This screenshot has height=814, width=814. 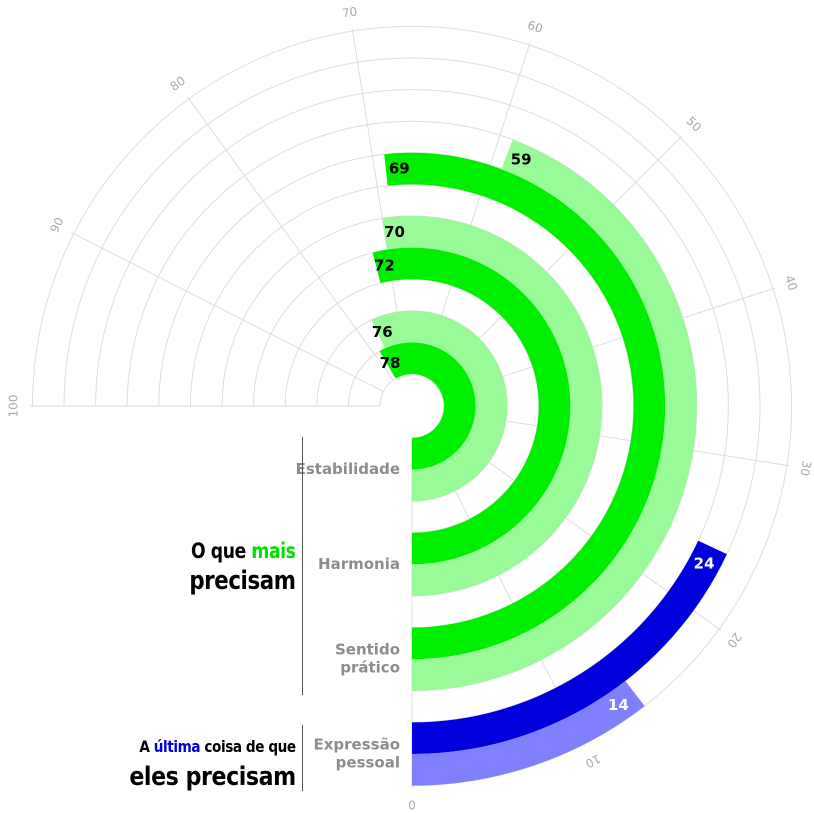 What do you see at coordinates (693, 124) in the screenshot?
I see `axis-tick-label: 50` at bounding box center [693, 124].